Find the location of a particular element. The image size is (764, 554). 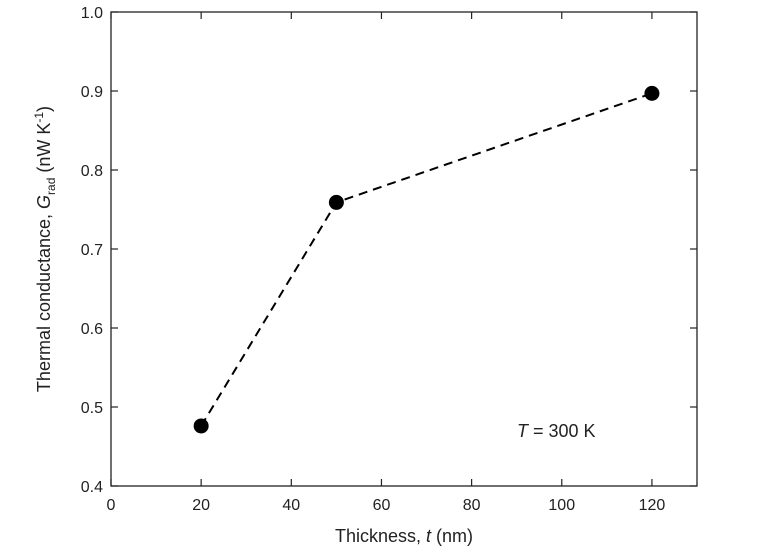

x-tick-label: 60 is located at coordinates (382, 505).